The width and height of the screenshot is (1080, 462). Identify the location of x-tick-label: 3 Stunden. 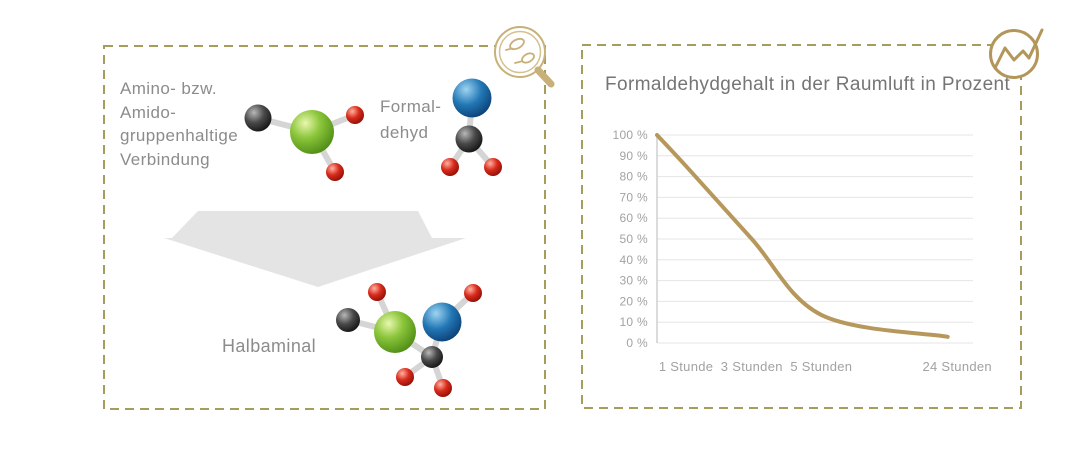
(752, 366).